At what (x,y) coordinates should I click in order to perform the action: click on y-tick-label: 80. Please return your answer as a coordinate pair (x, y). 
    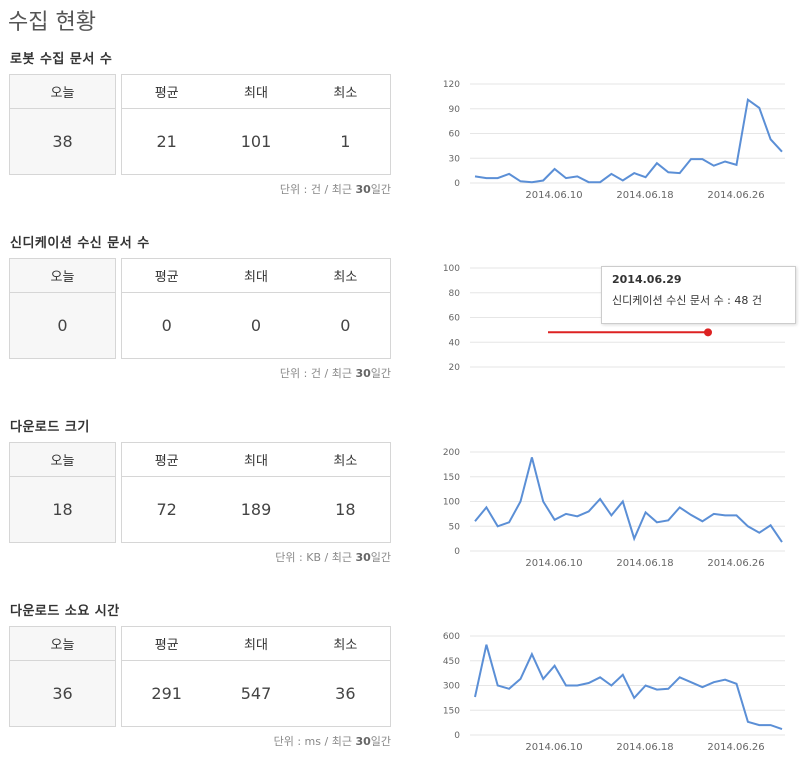
    Looking at the image, I should click on (455, 294).